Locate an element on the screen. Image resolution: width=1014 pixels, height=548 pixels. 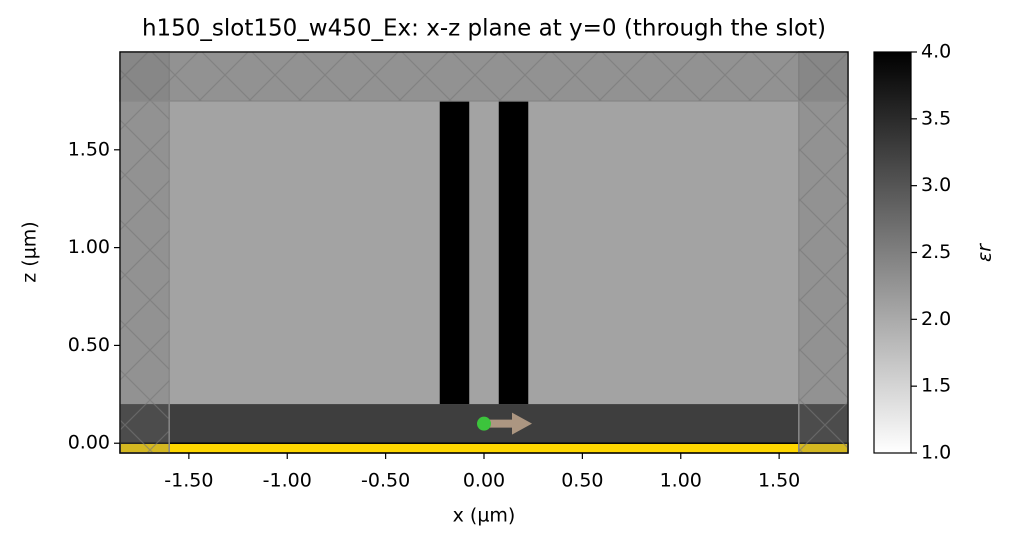
colorbar-label: εr is located at coordinates (985, 252).